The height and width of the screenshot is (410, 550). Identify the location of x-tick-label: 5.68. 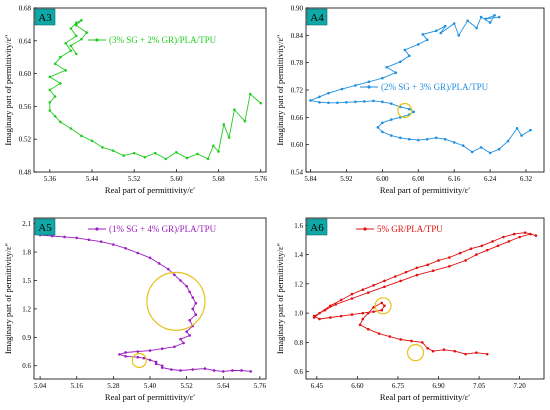
(218, 179).